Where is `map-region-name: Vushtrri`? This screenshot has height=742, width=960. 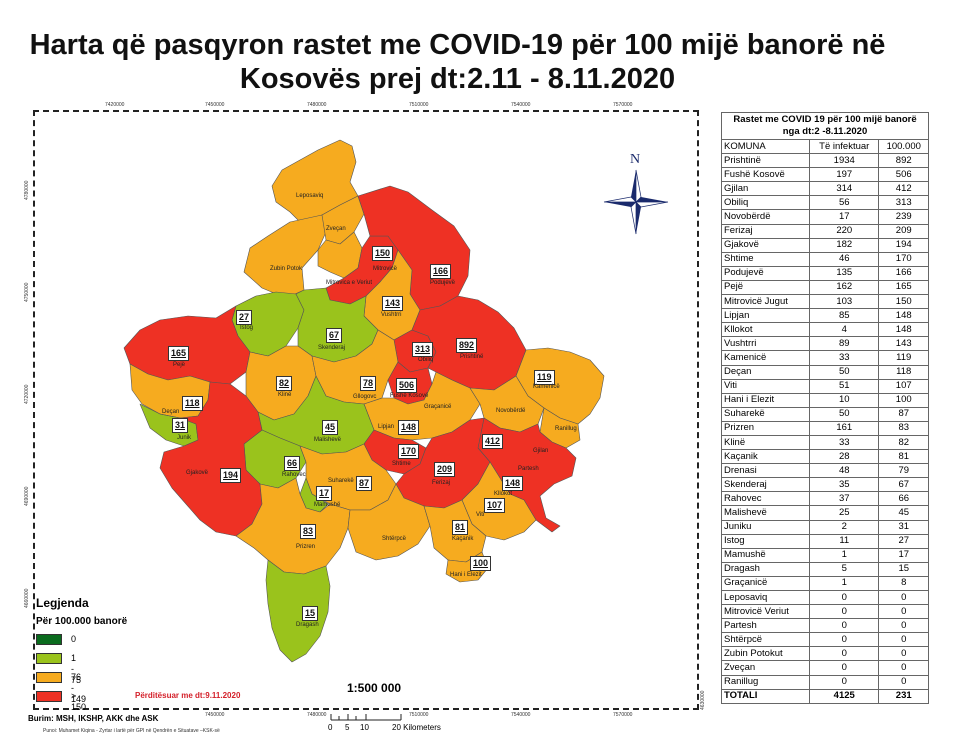
map-region-name: Vushtrri is located at coordinates (391, 315).